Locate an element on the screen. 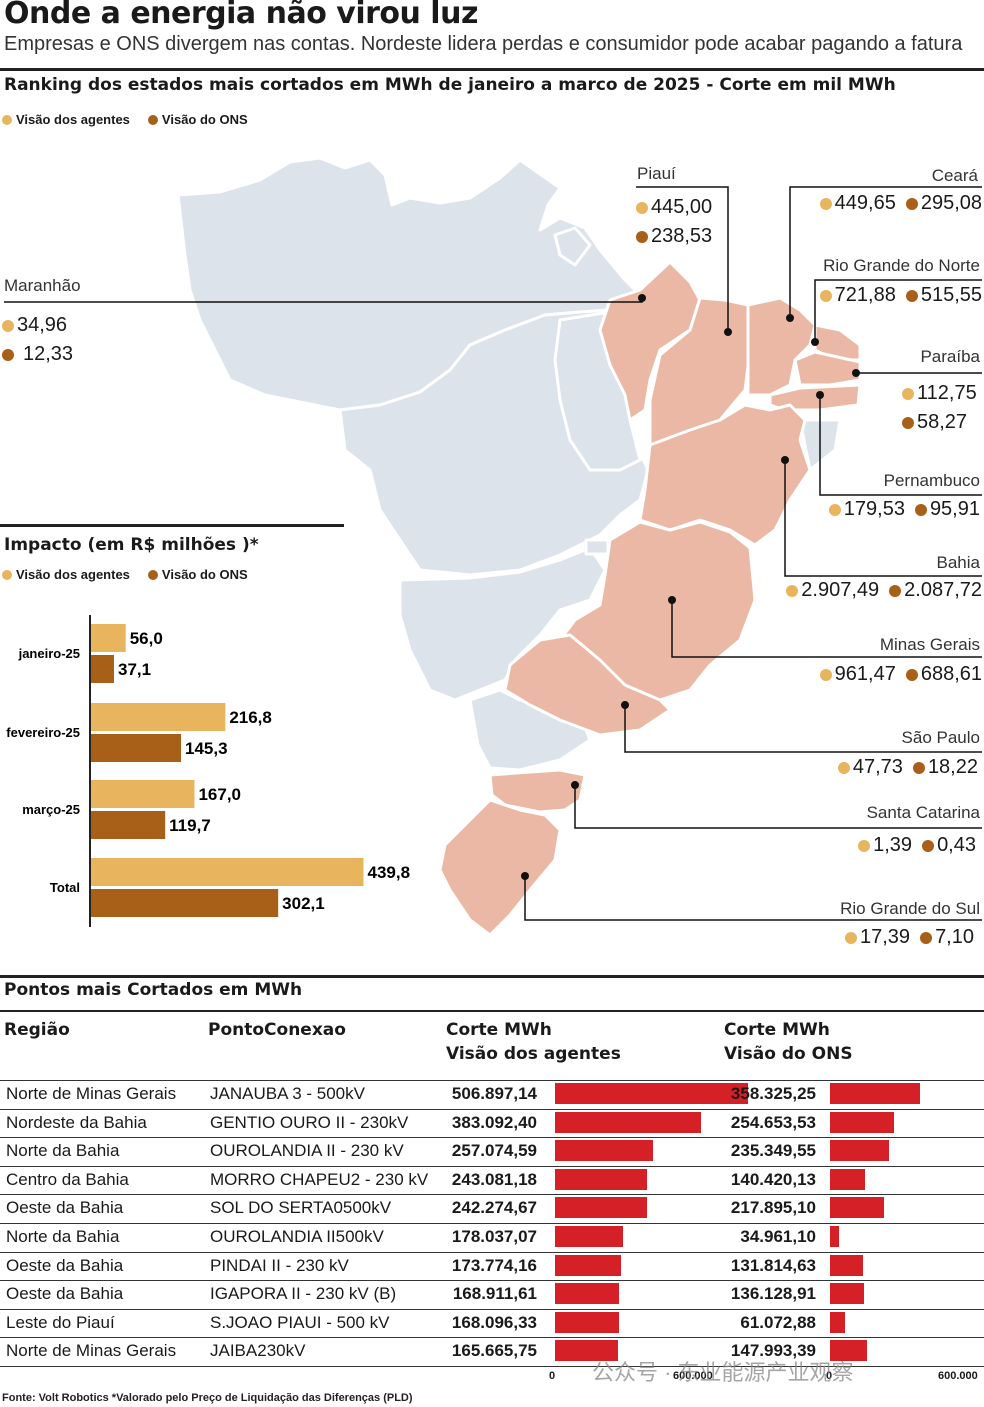  cell-agentes-value: 383.092,40 is located at coordinates (494, 1122).